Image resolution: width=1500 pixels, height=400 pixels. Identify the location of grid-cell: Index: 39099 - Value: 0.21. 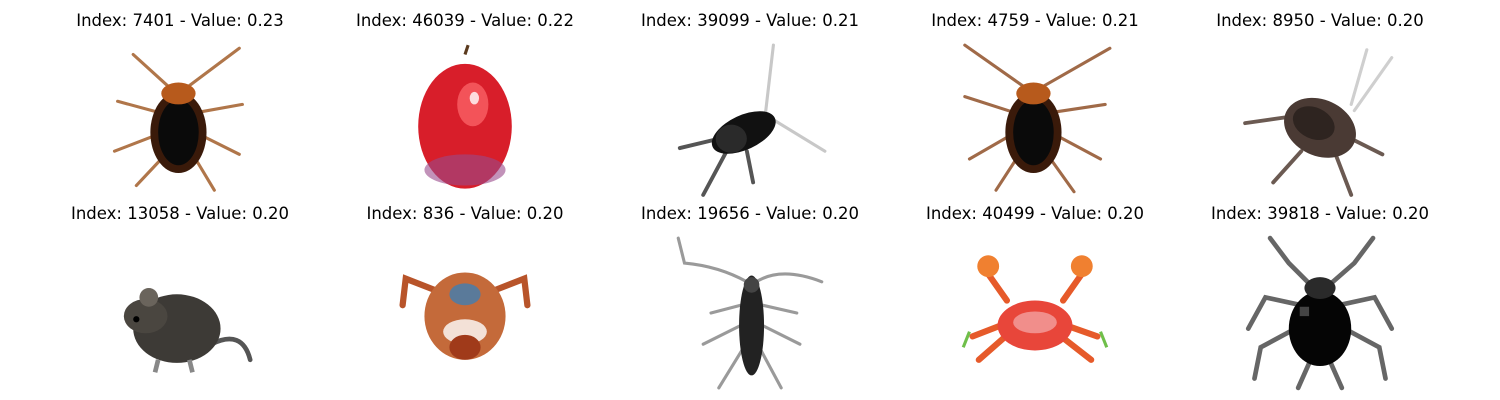
(750, 101).